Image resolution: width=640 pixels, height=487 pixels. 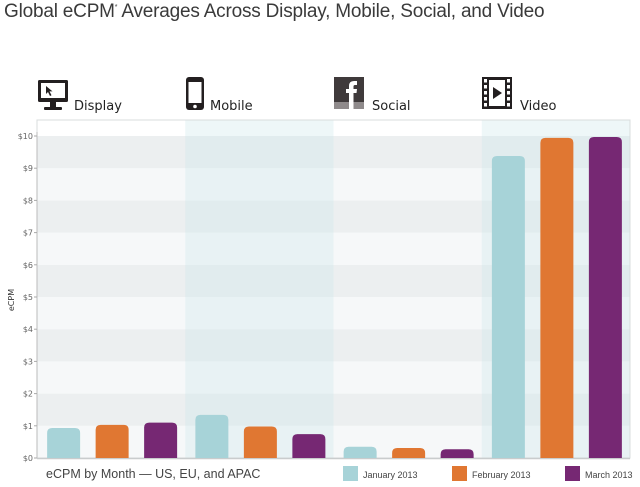 I want to click on facebook-icon, so click(x=349, y=93).